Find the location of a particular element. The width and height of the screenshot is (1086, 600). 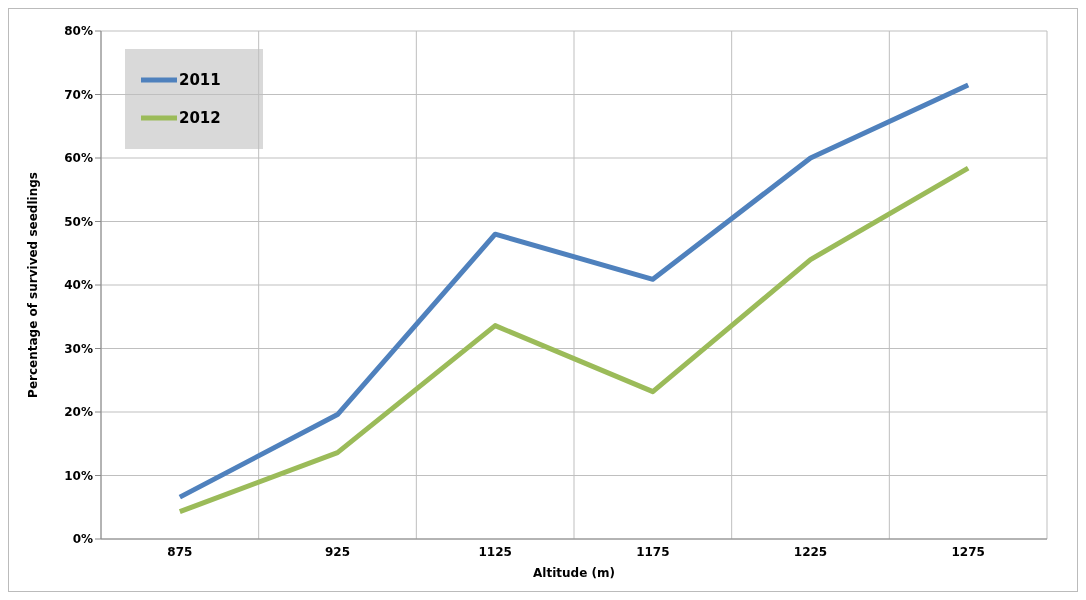

y-tick-label: 60% is located at coordinates (78, 158).